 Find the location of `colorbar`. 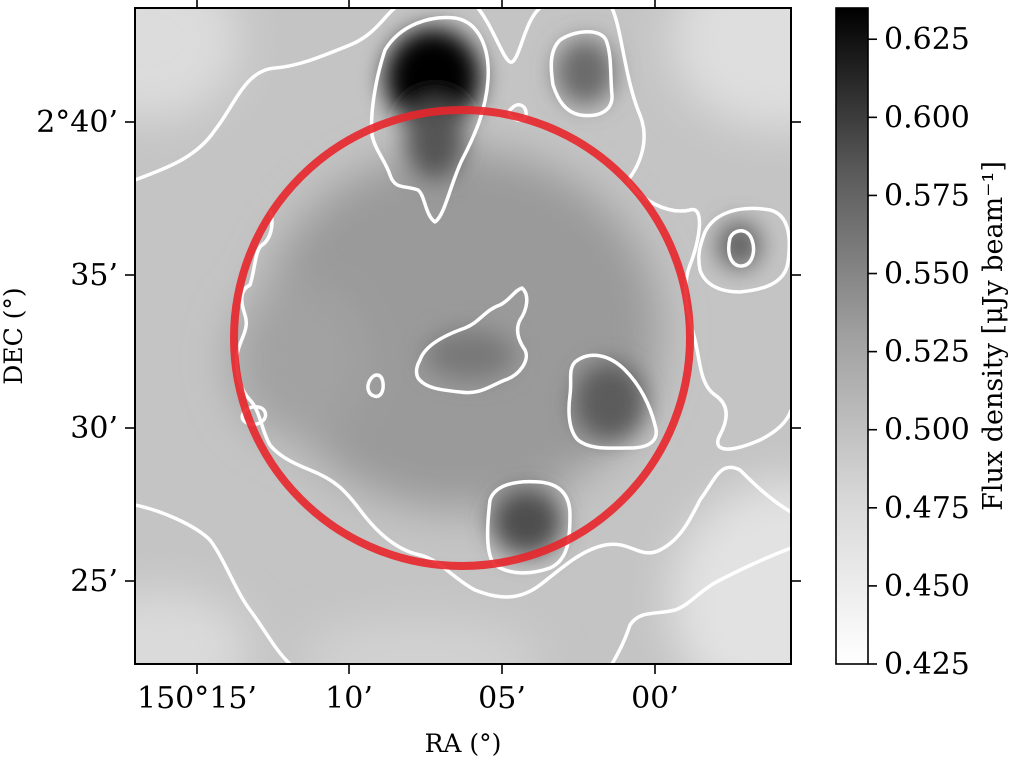

colorbar is located at coordinates (852, 336).